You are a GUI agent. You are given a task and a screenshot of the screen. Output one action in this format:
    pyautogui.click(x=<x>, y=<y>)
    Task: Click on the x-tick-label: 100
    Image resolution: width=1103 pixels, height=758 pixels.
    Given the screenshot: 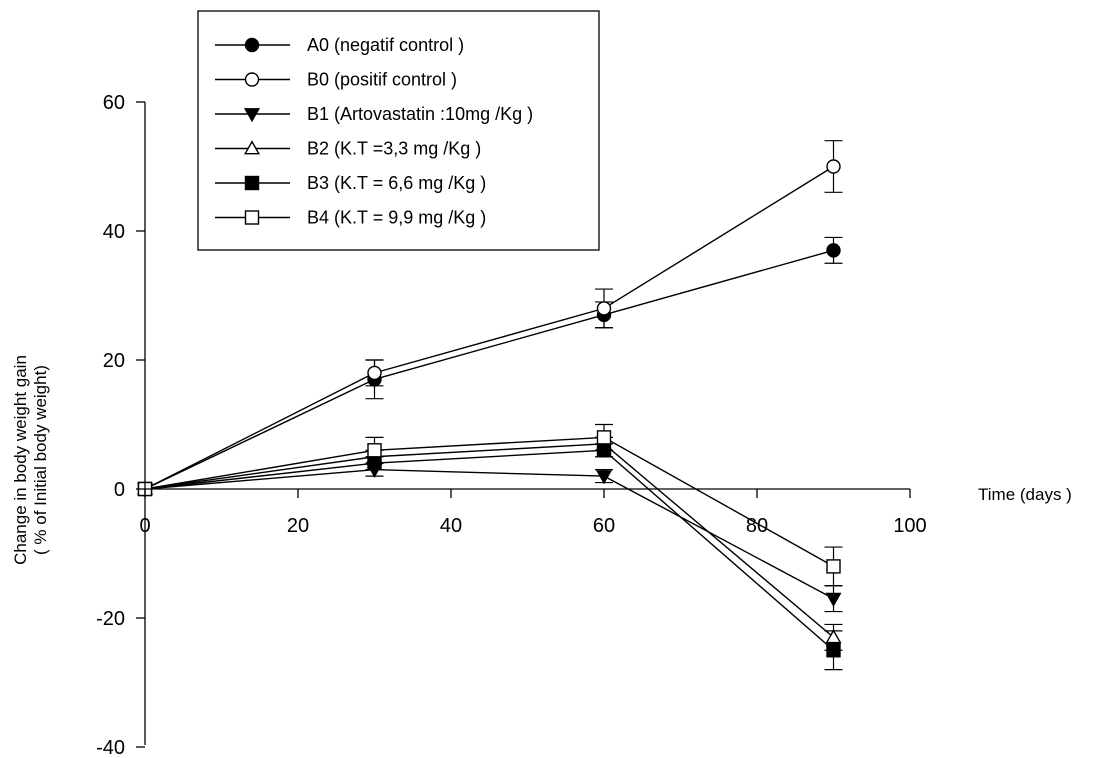 What is the action you would take?
    pyautogui.click(x=909, y=526)
    